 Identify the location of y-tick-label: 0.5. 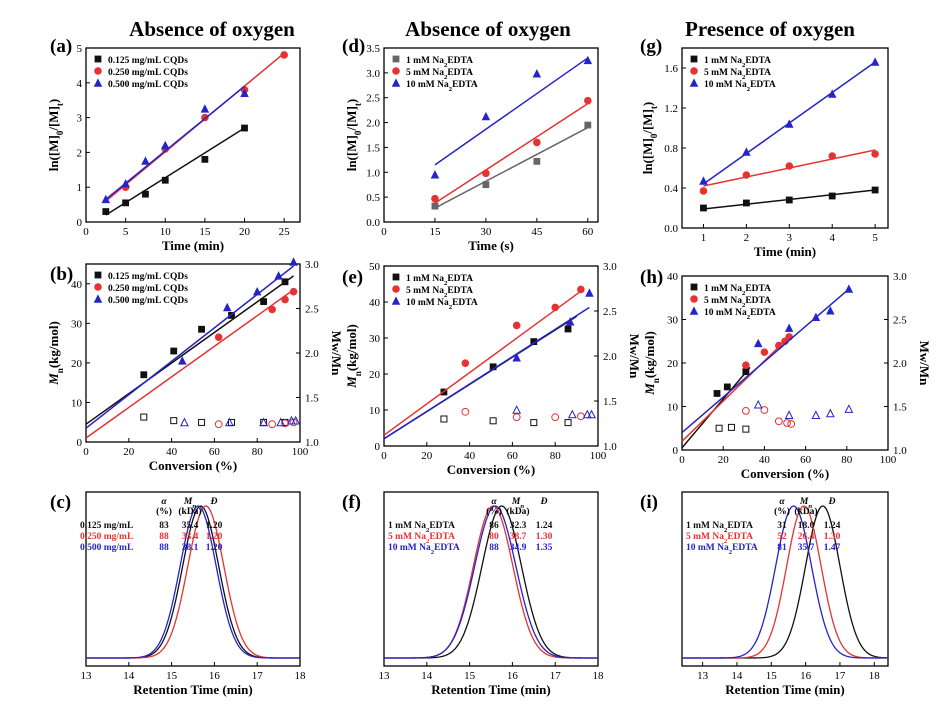
(373, 198).